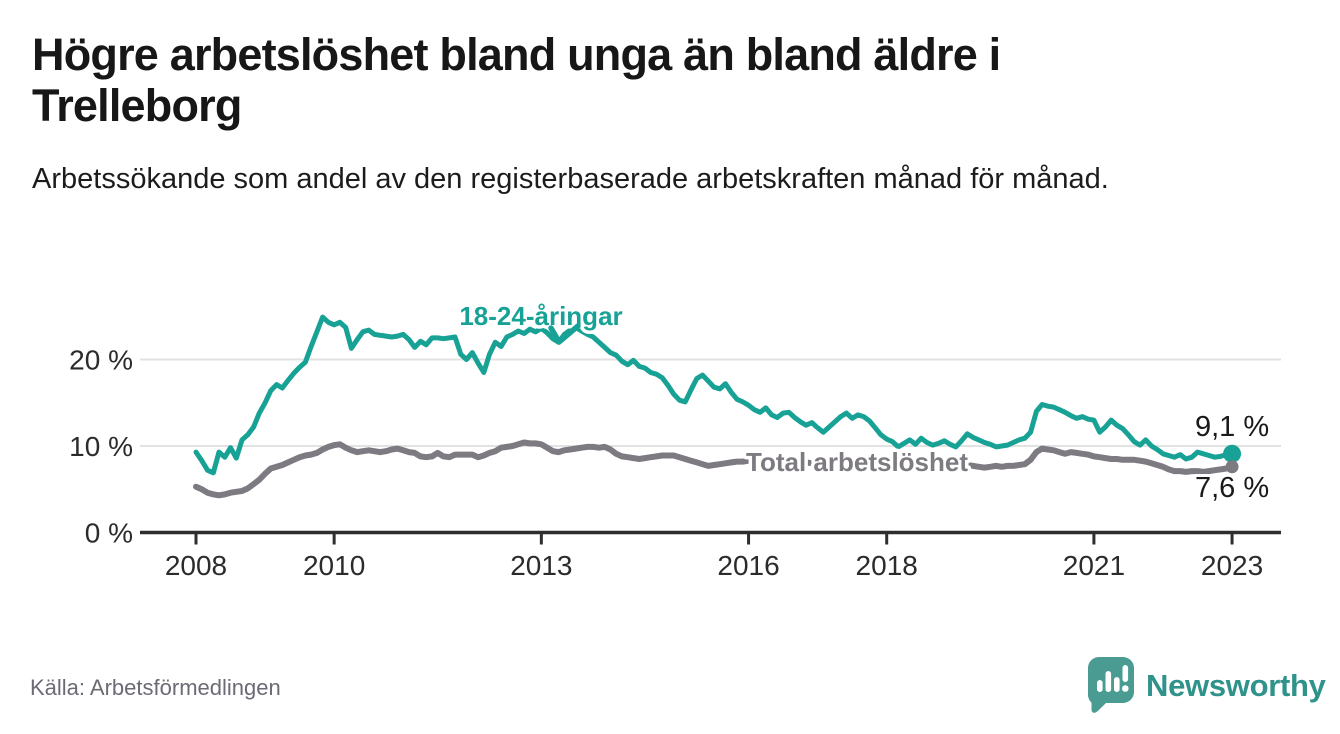 The width and height of the screenshot is (1340, 734). I want to click on youth-end-value-label: 9,1 %, so click(1232, 427).